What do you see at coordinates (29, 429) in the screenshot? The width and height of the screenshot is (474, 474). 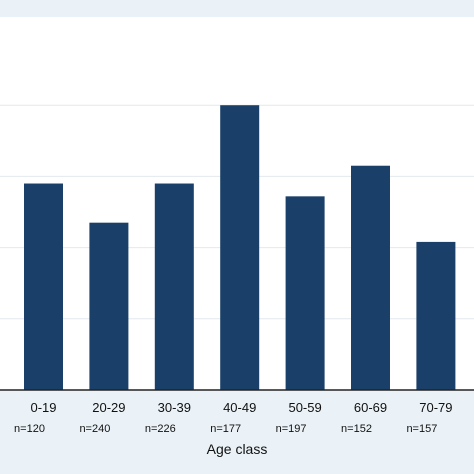 I see `sample-size-label: n=120` at bounding box center [29, 429].